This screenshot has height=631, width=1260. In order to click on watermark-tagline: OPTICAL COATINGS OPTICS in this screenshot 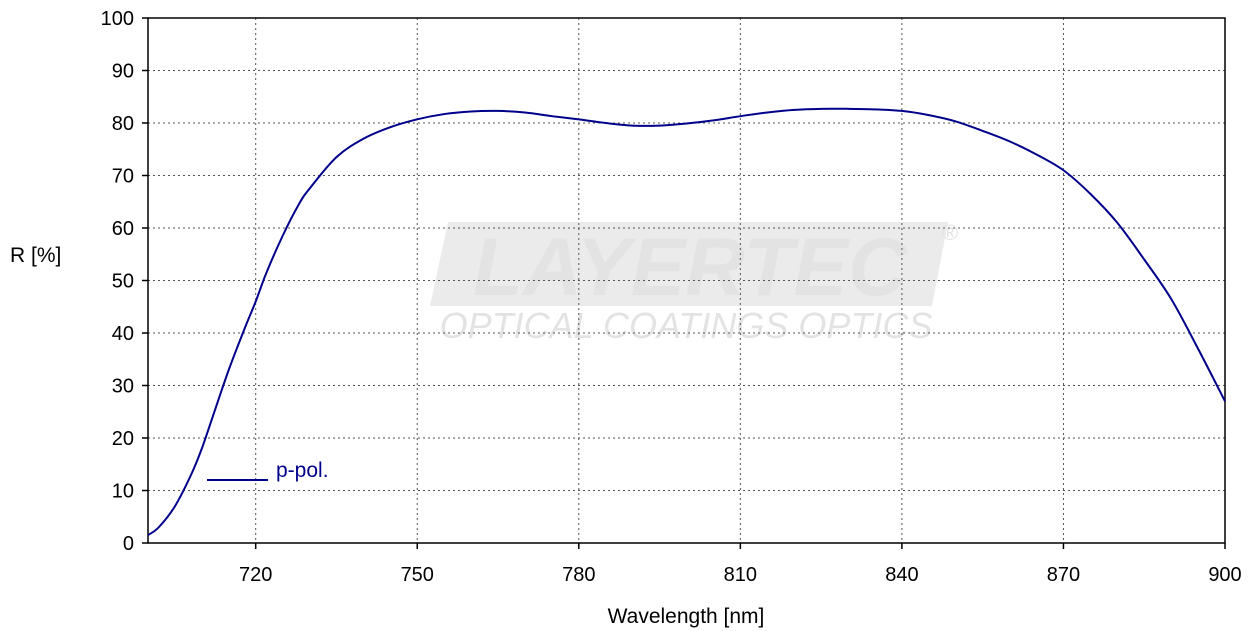, I will do `click(686, 325)`.